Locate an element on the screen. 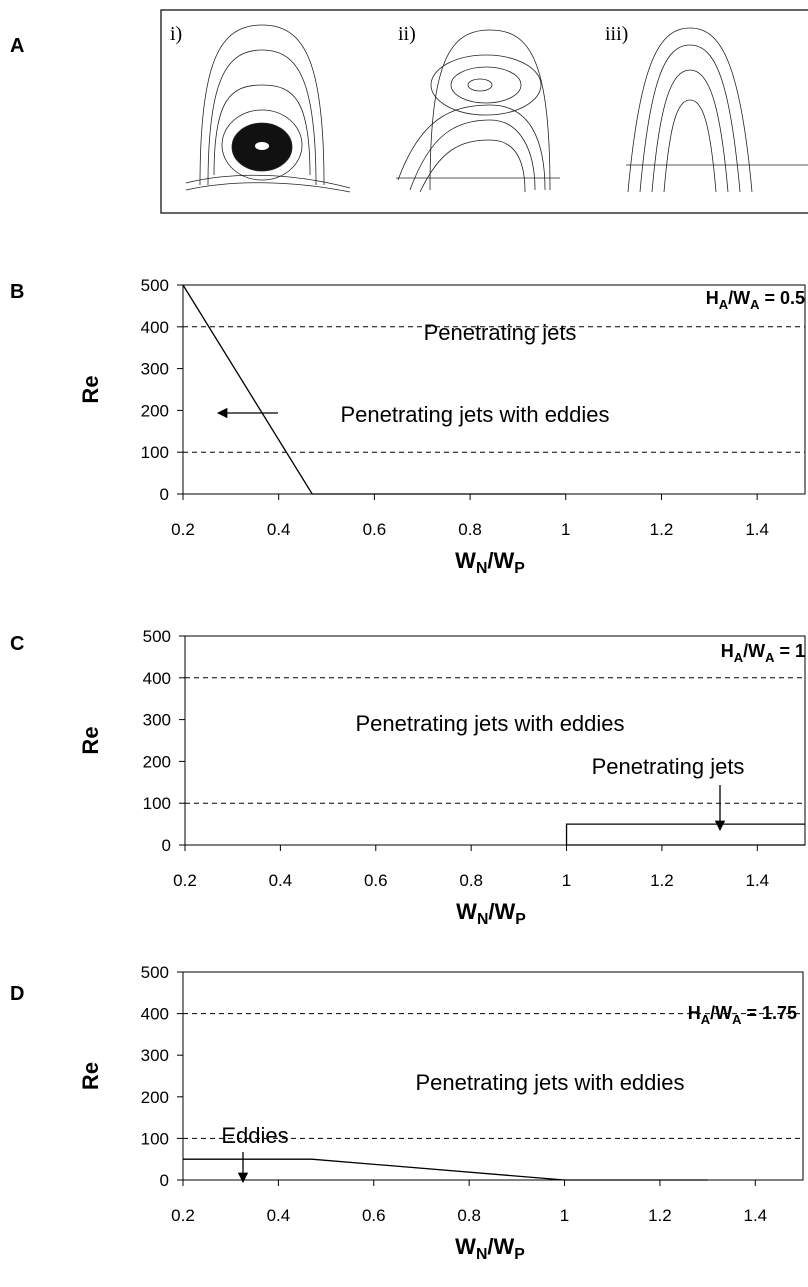  image-label: i) is located at coordinates (176, 34).